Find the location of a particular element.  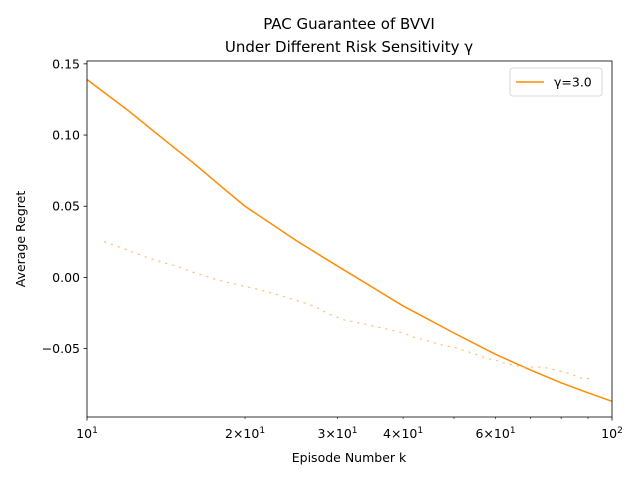

x-axis-label: Episode Number k is located at coordinates (349, 457).